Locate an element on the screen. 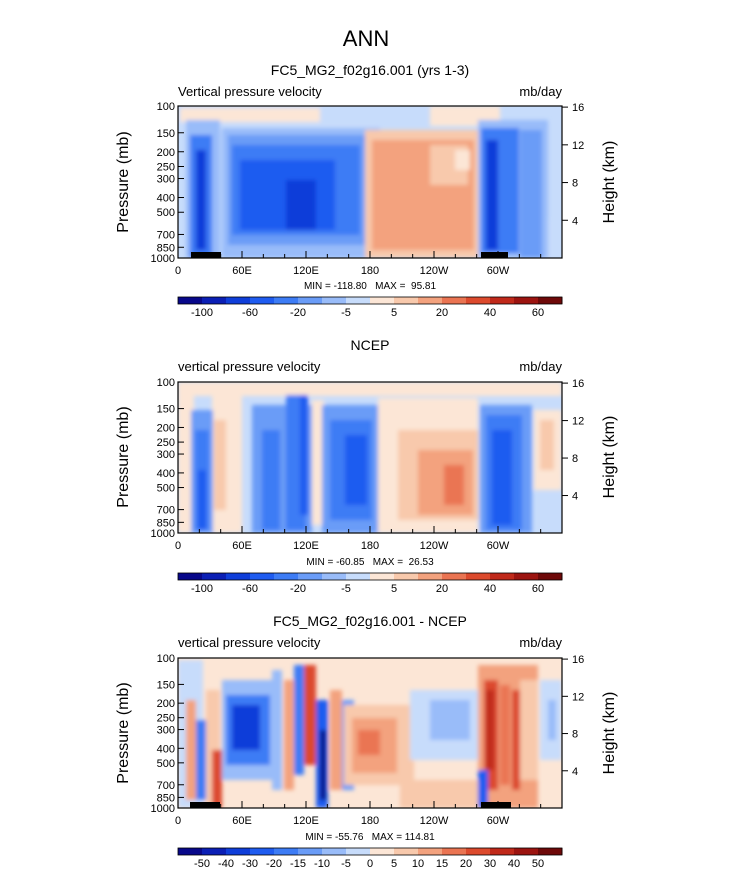 The height and width of the screenshot is (872, 733). colorbar-label: -10 is located at coordinates (322, 864).